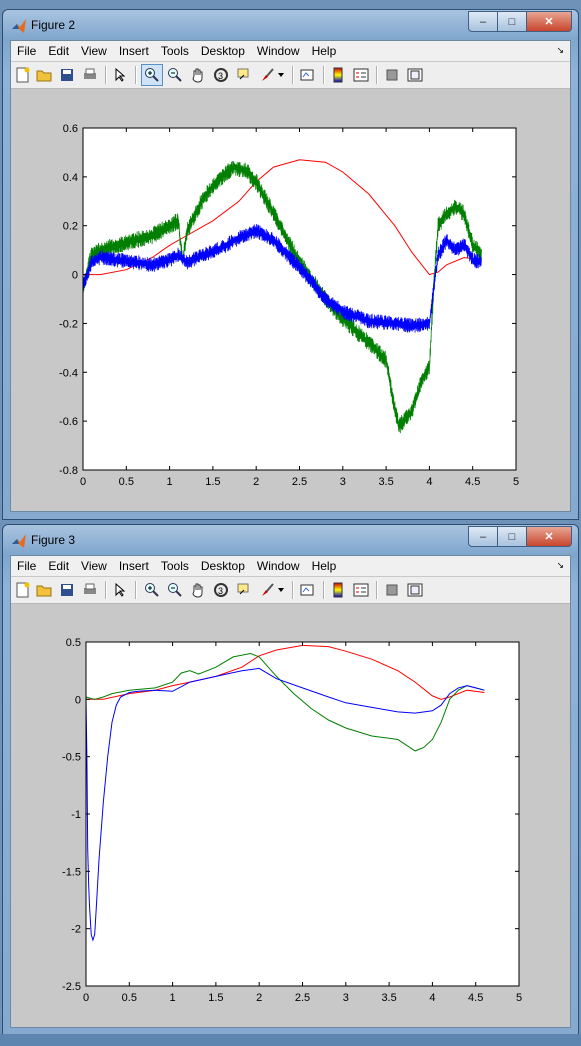 The image size is (581, 1046). What do you see at coordinates (71, 987) in the screenshot?
I see `y-tick-label: -2.5` at bounding box center [71, 987].